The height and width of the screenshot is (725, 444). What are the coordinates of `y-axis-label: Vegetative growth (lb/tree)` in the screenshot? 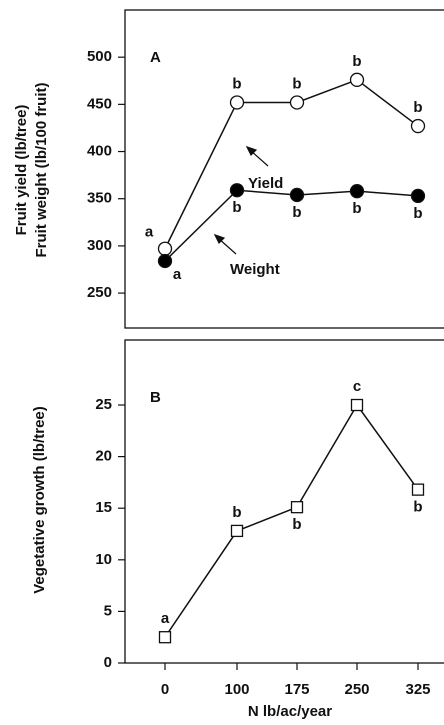 It's located at (39, 500).